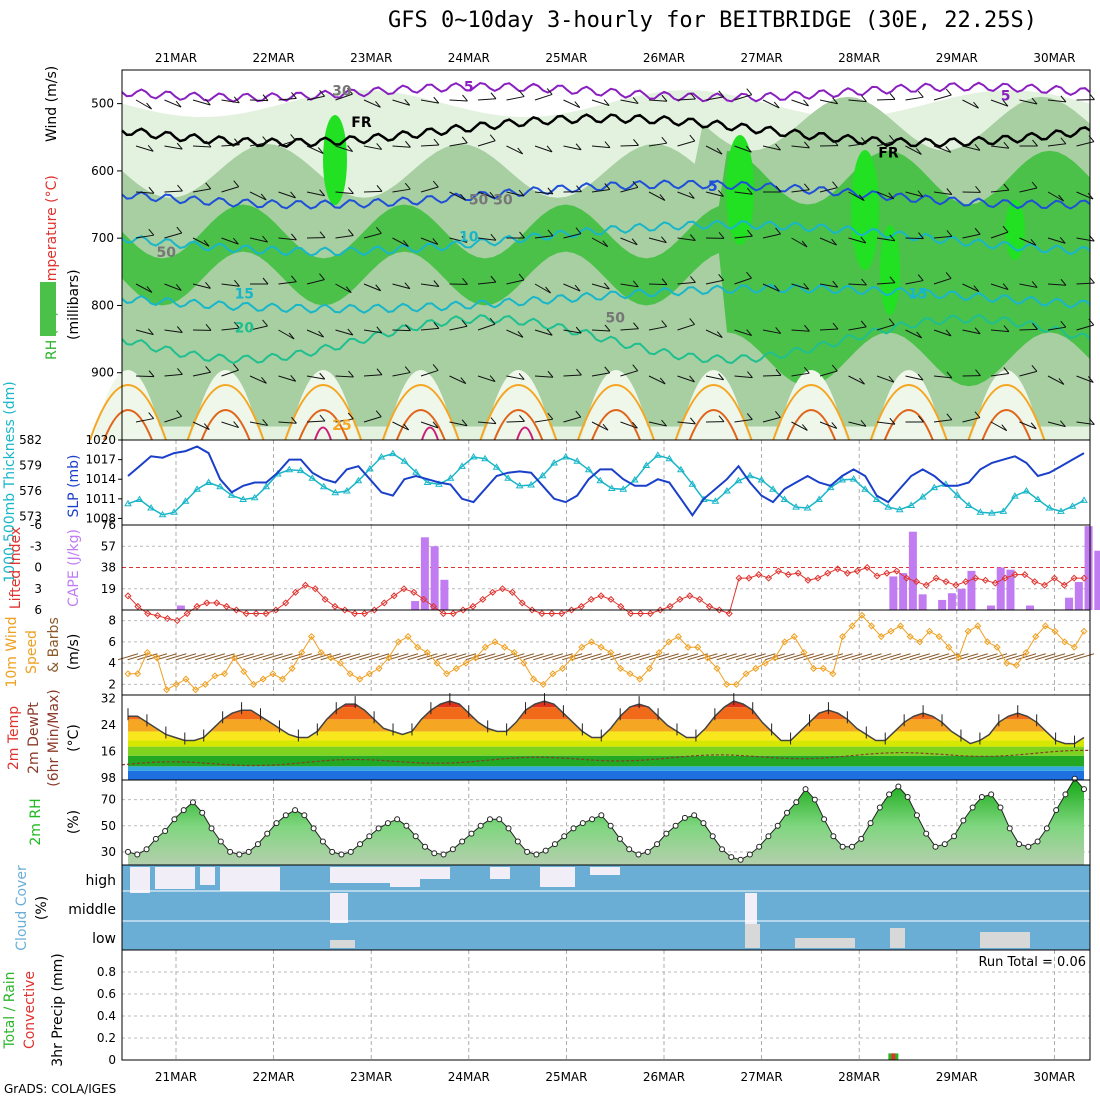 Image resolution: width=1100 pixels, height=1100 pixels. What do you see at coordinates (176, 58) in the screenshot?
I see `date-label-top: 21MAR` at bounding box center [176, 58].